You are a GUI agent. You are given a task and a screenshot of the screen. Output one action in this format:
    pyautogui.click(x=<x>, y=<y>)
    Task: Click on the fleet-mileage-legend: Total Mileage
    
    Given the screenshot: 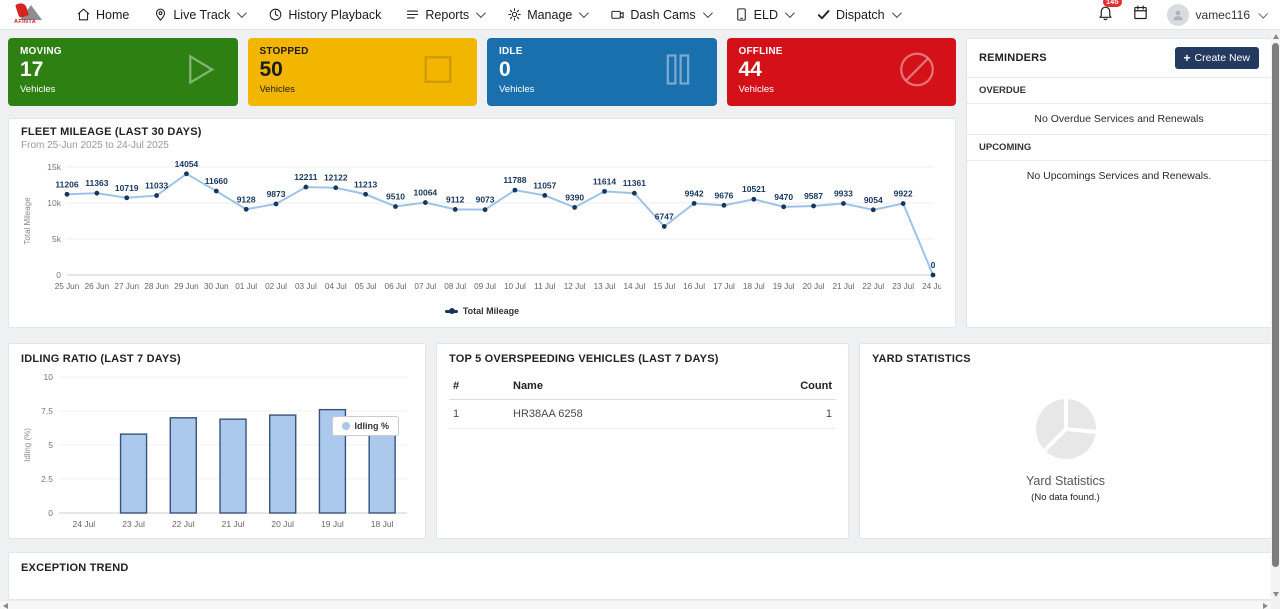 What is the action you would take?
    pyautogui.click(x=482, y=311)
    